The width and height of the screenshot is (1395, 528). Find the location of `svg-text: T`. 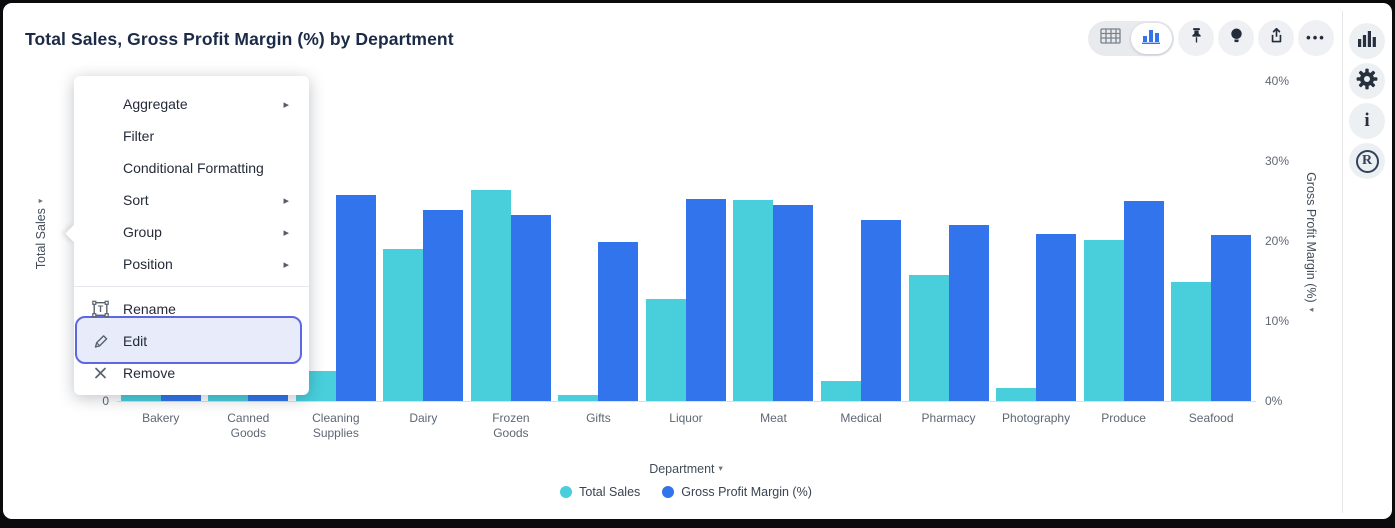

svg-text: T is located at coordinates (101, 309).